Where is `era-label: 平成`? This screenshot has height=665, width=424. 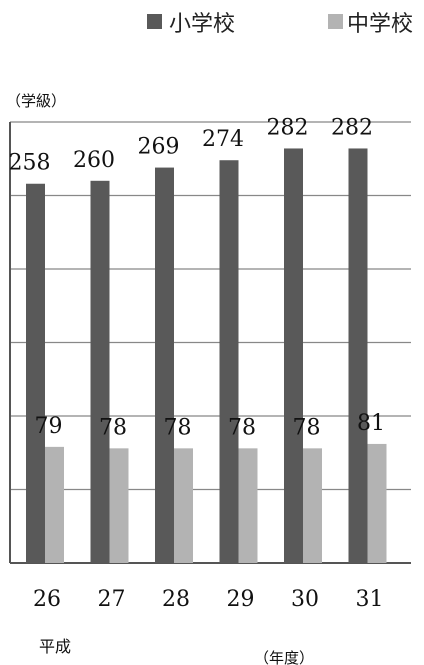 era-label: 平成 is located at coordinates (55, 646).